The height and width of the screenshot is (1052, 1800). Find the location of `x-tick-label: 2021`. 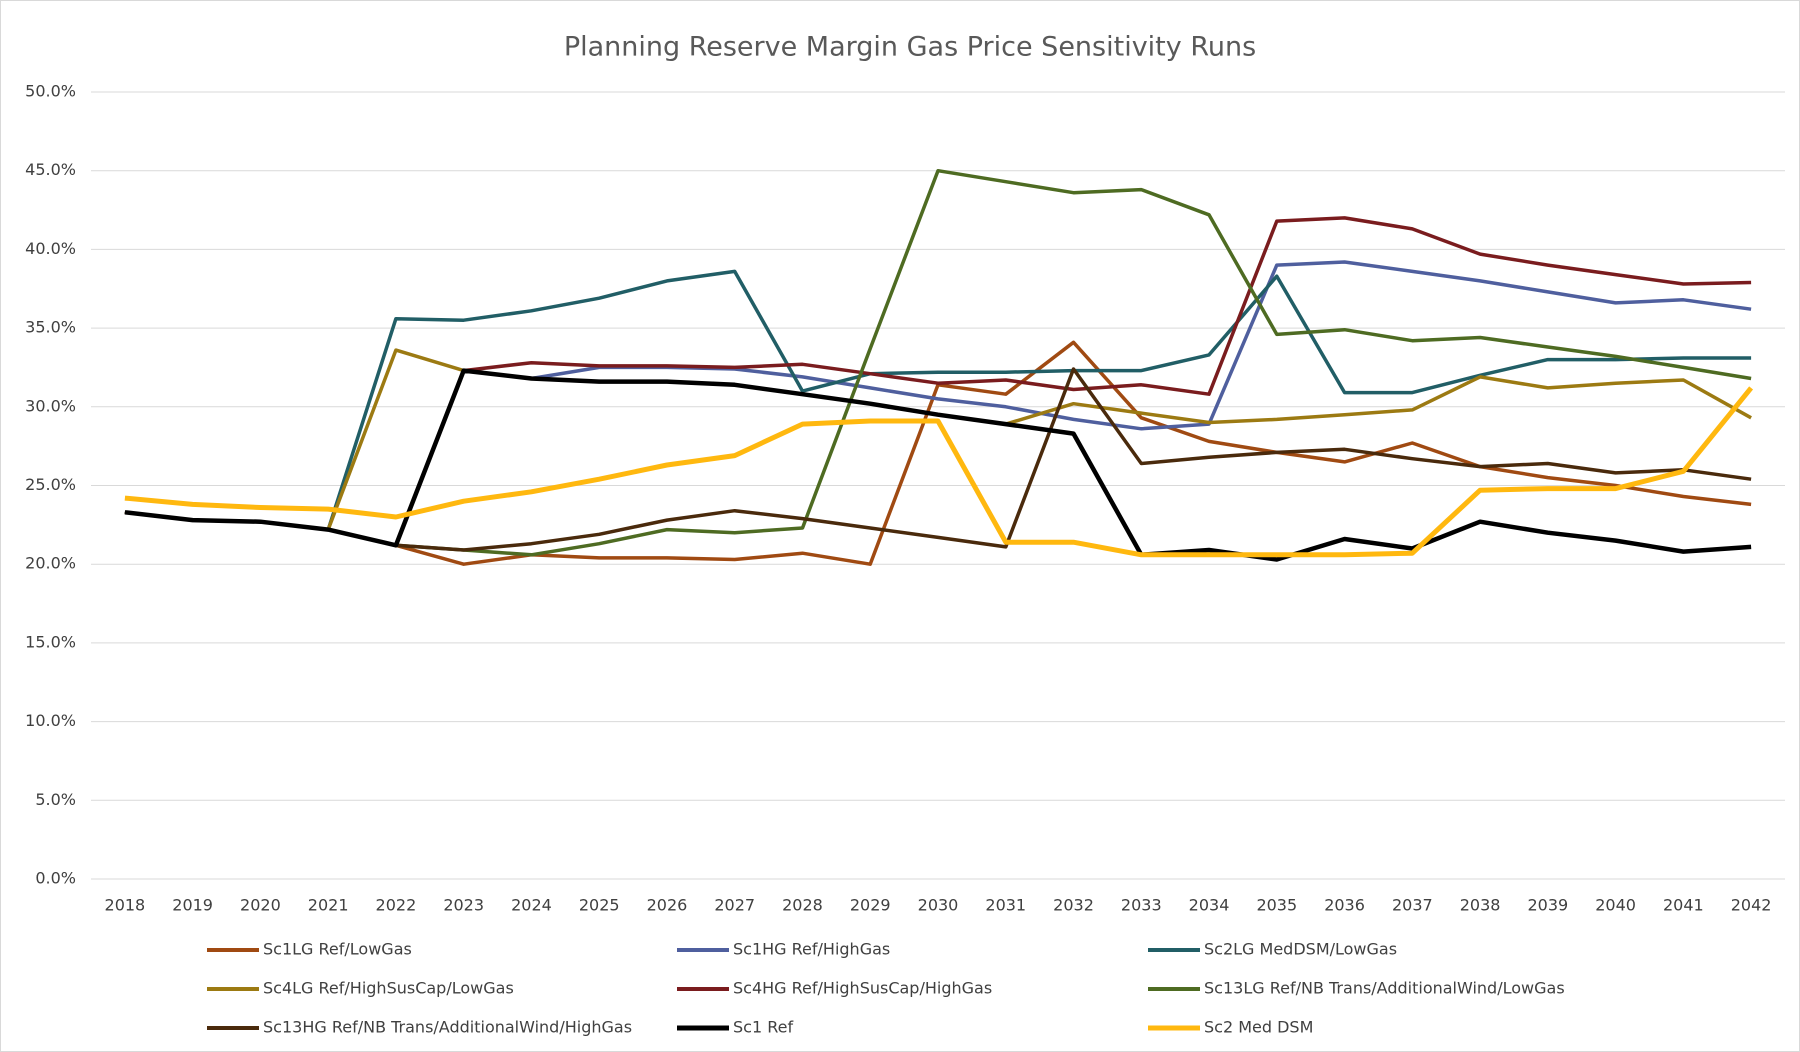

x-tick-label: 2021 is located at coordinates (328, 905).